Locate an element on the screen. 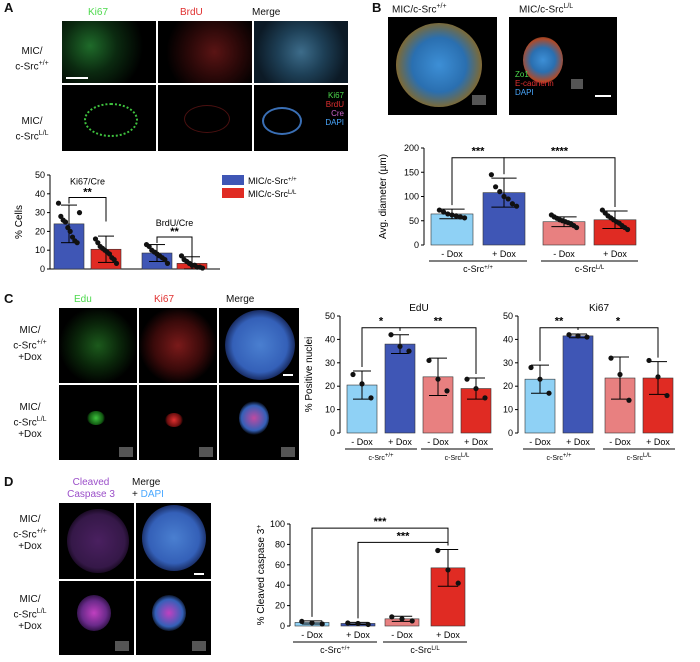 The image size is (700, 662). d-image-merge-wt is located at coordinates (173, 541).